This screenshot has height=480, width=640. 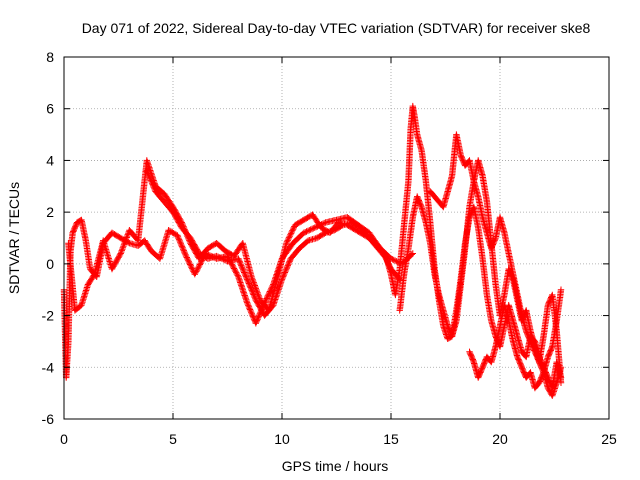 I want to click on y-tick-label: -4, so click(x=48, y=367).